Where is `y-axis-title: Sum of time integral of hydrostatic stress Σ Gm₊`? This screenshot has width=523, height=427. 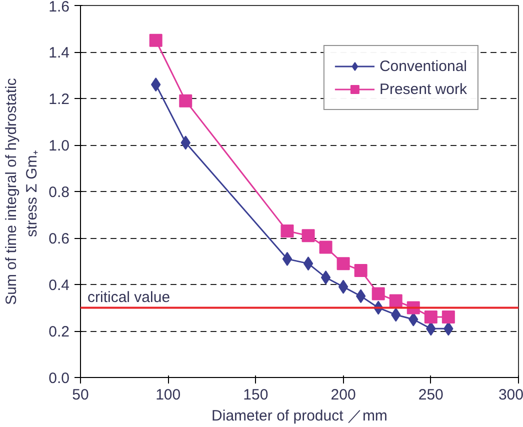 y-axis-title: Sum of time integral of hydrostatic stress Σ Gm₊ is located at coordinates (22, 191).